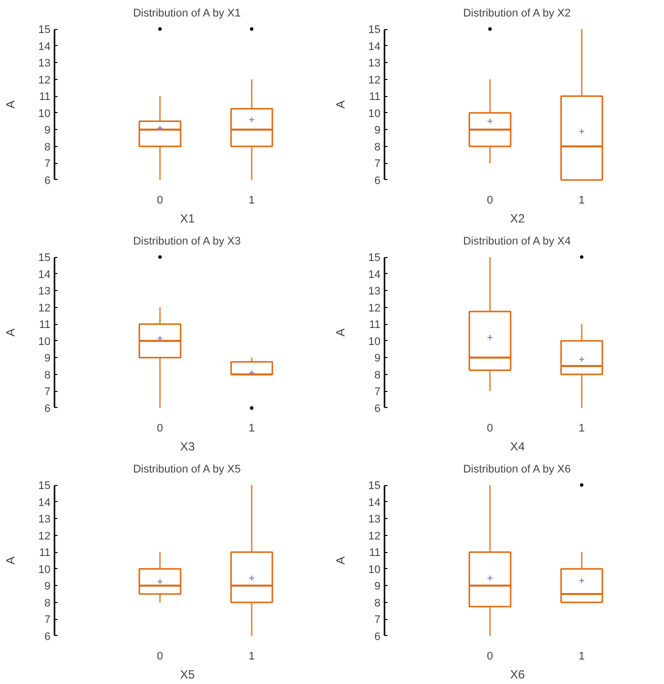 This screenshot has width=664, height=684. I want to click on x-axis-title: X3, so click(188, 447).